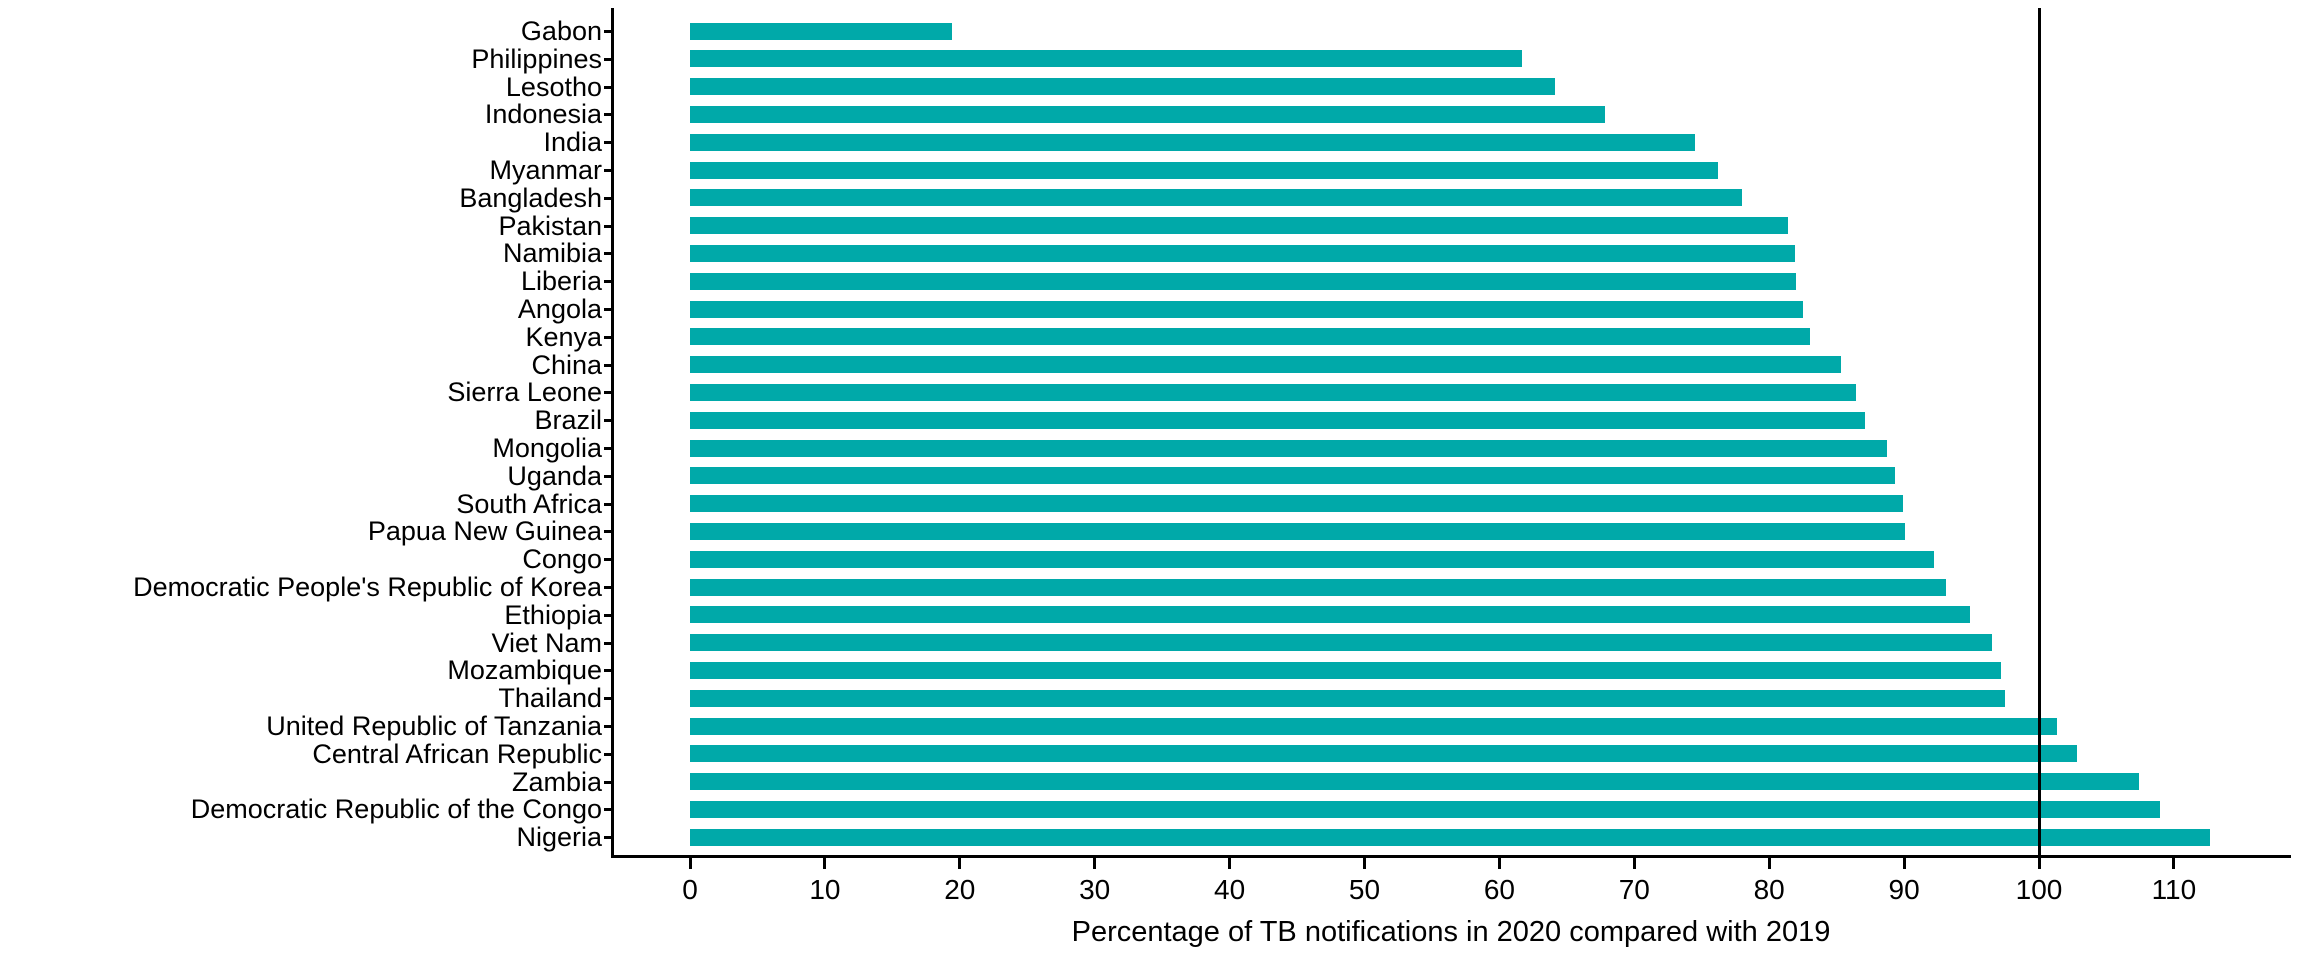 The height and width of the screenshot is (960, 2304). I want to click on bar-liberia, so click(1243, 281).